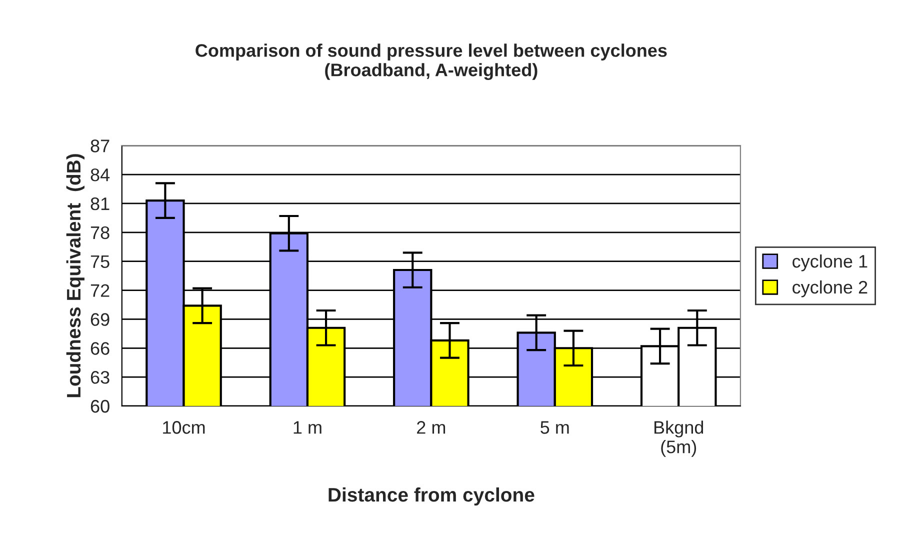  Describe the element at coordinates (100, 261) in the screenshot. I see `y-tick-label: 75` at that location.